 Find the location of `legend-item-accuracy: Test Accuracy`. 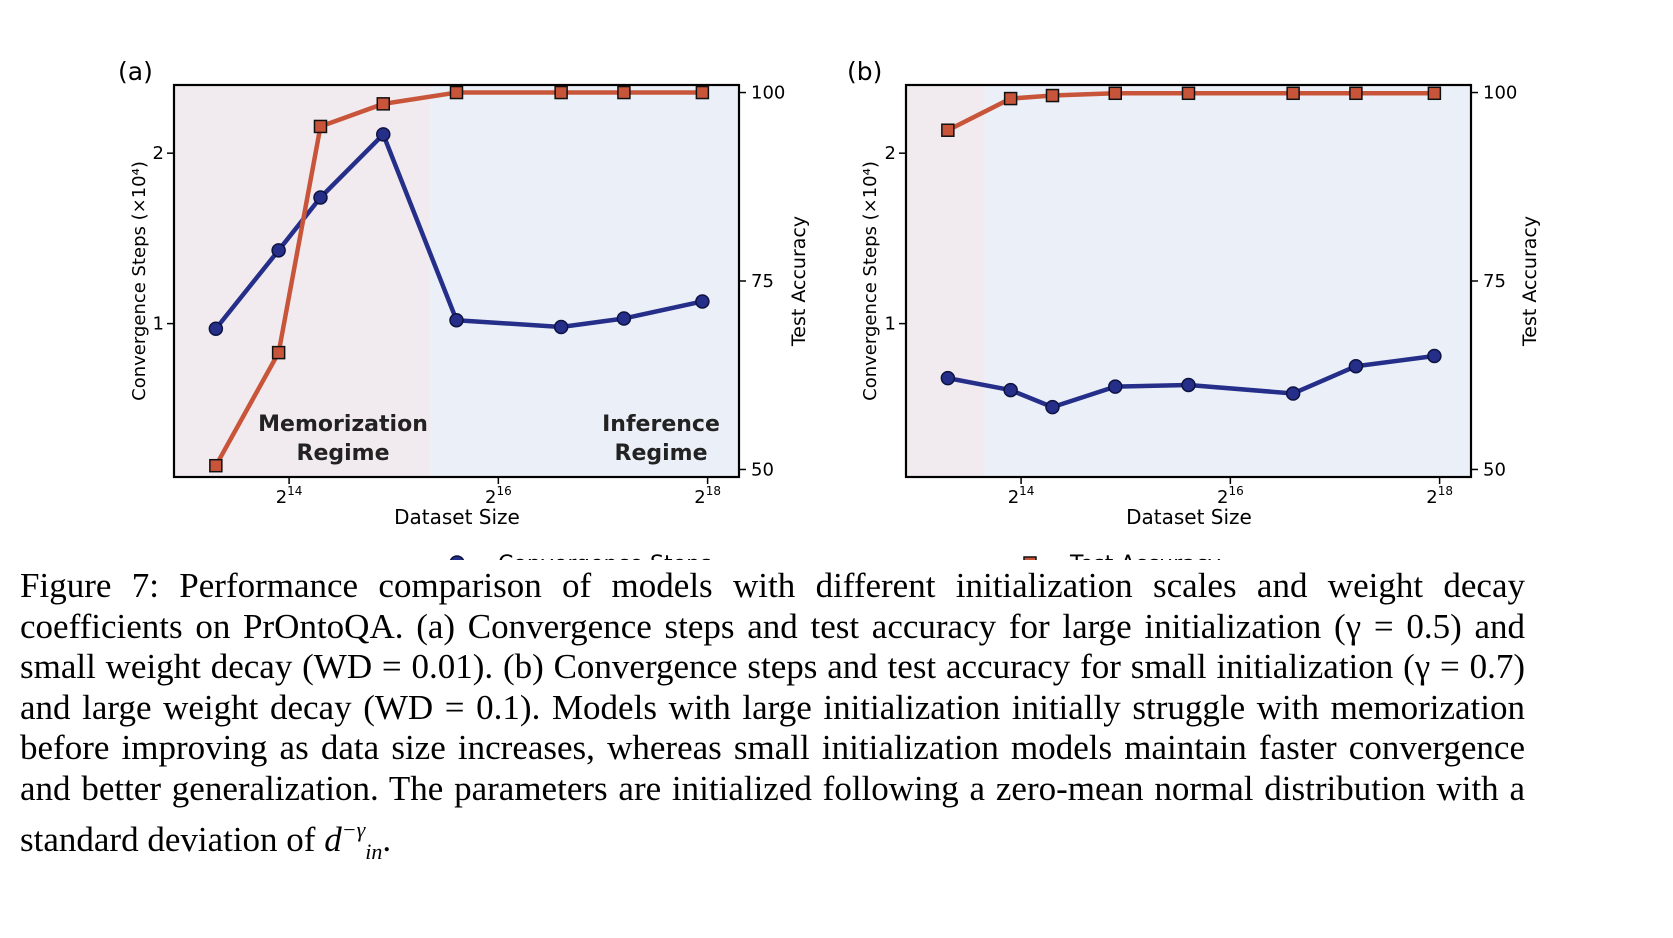

legend-item-accuracy: Test Accuracy is located at coordinates (1122, 556).